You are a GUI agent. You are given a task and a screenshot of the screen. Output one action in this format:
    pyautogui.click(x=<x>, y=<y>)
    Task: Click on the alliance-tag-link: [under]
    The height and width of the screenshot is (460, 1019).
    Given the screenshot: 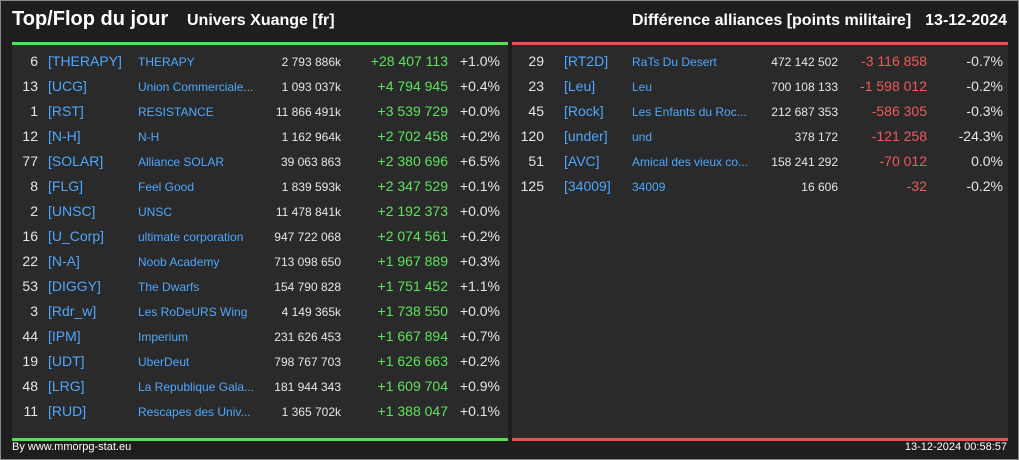 What is the action you would take?
    pyautogui.click(x=586, y=136)
    